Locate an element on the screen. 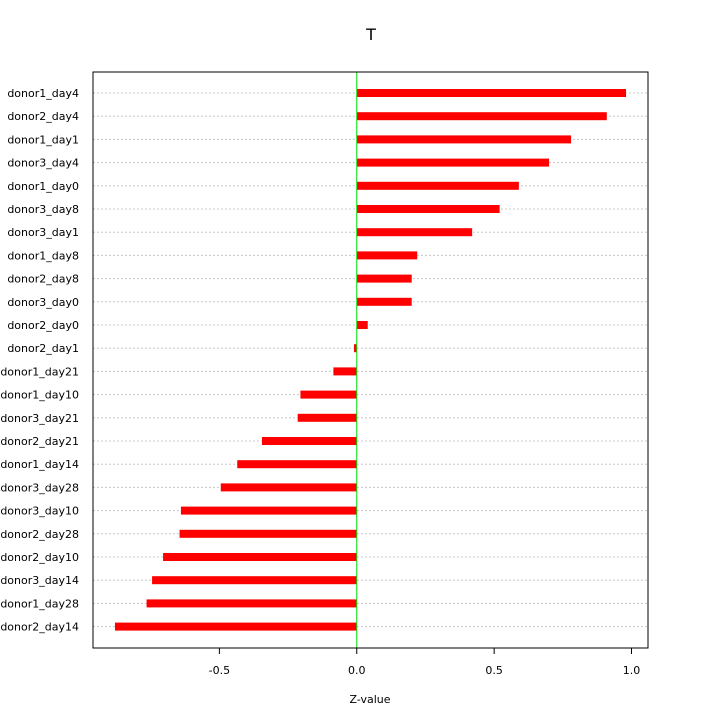  category-label: donor3_day28 is located at coordinates (39, 487).